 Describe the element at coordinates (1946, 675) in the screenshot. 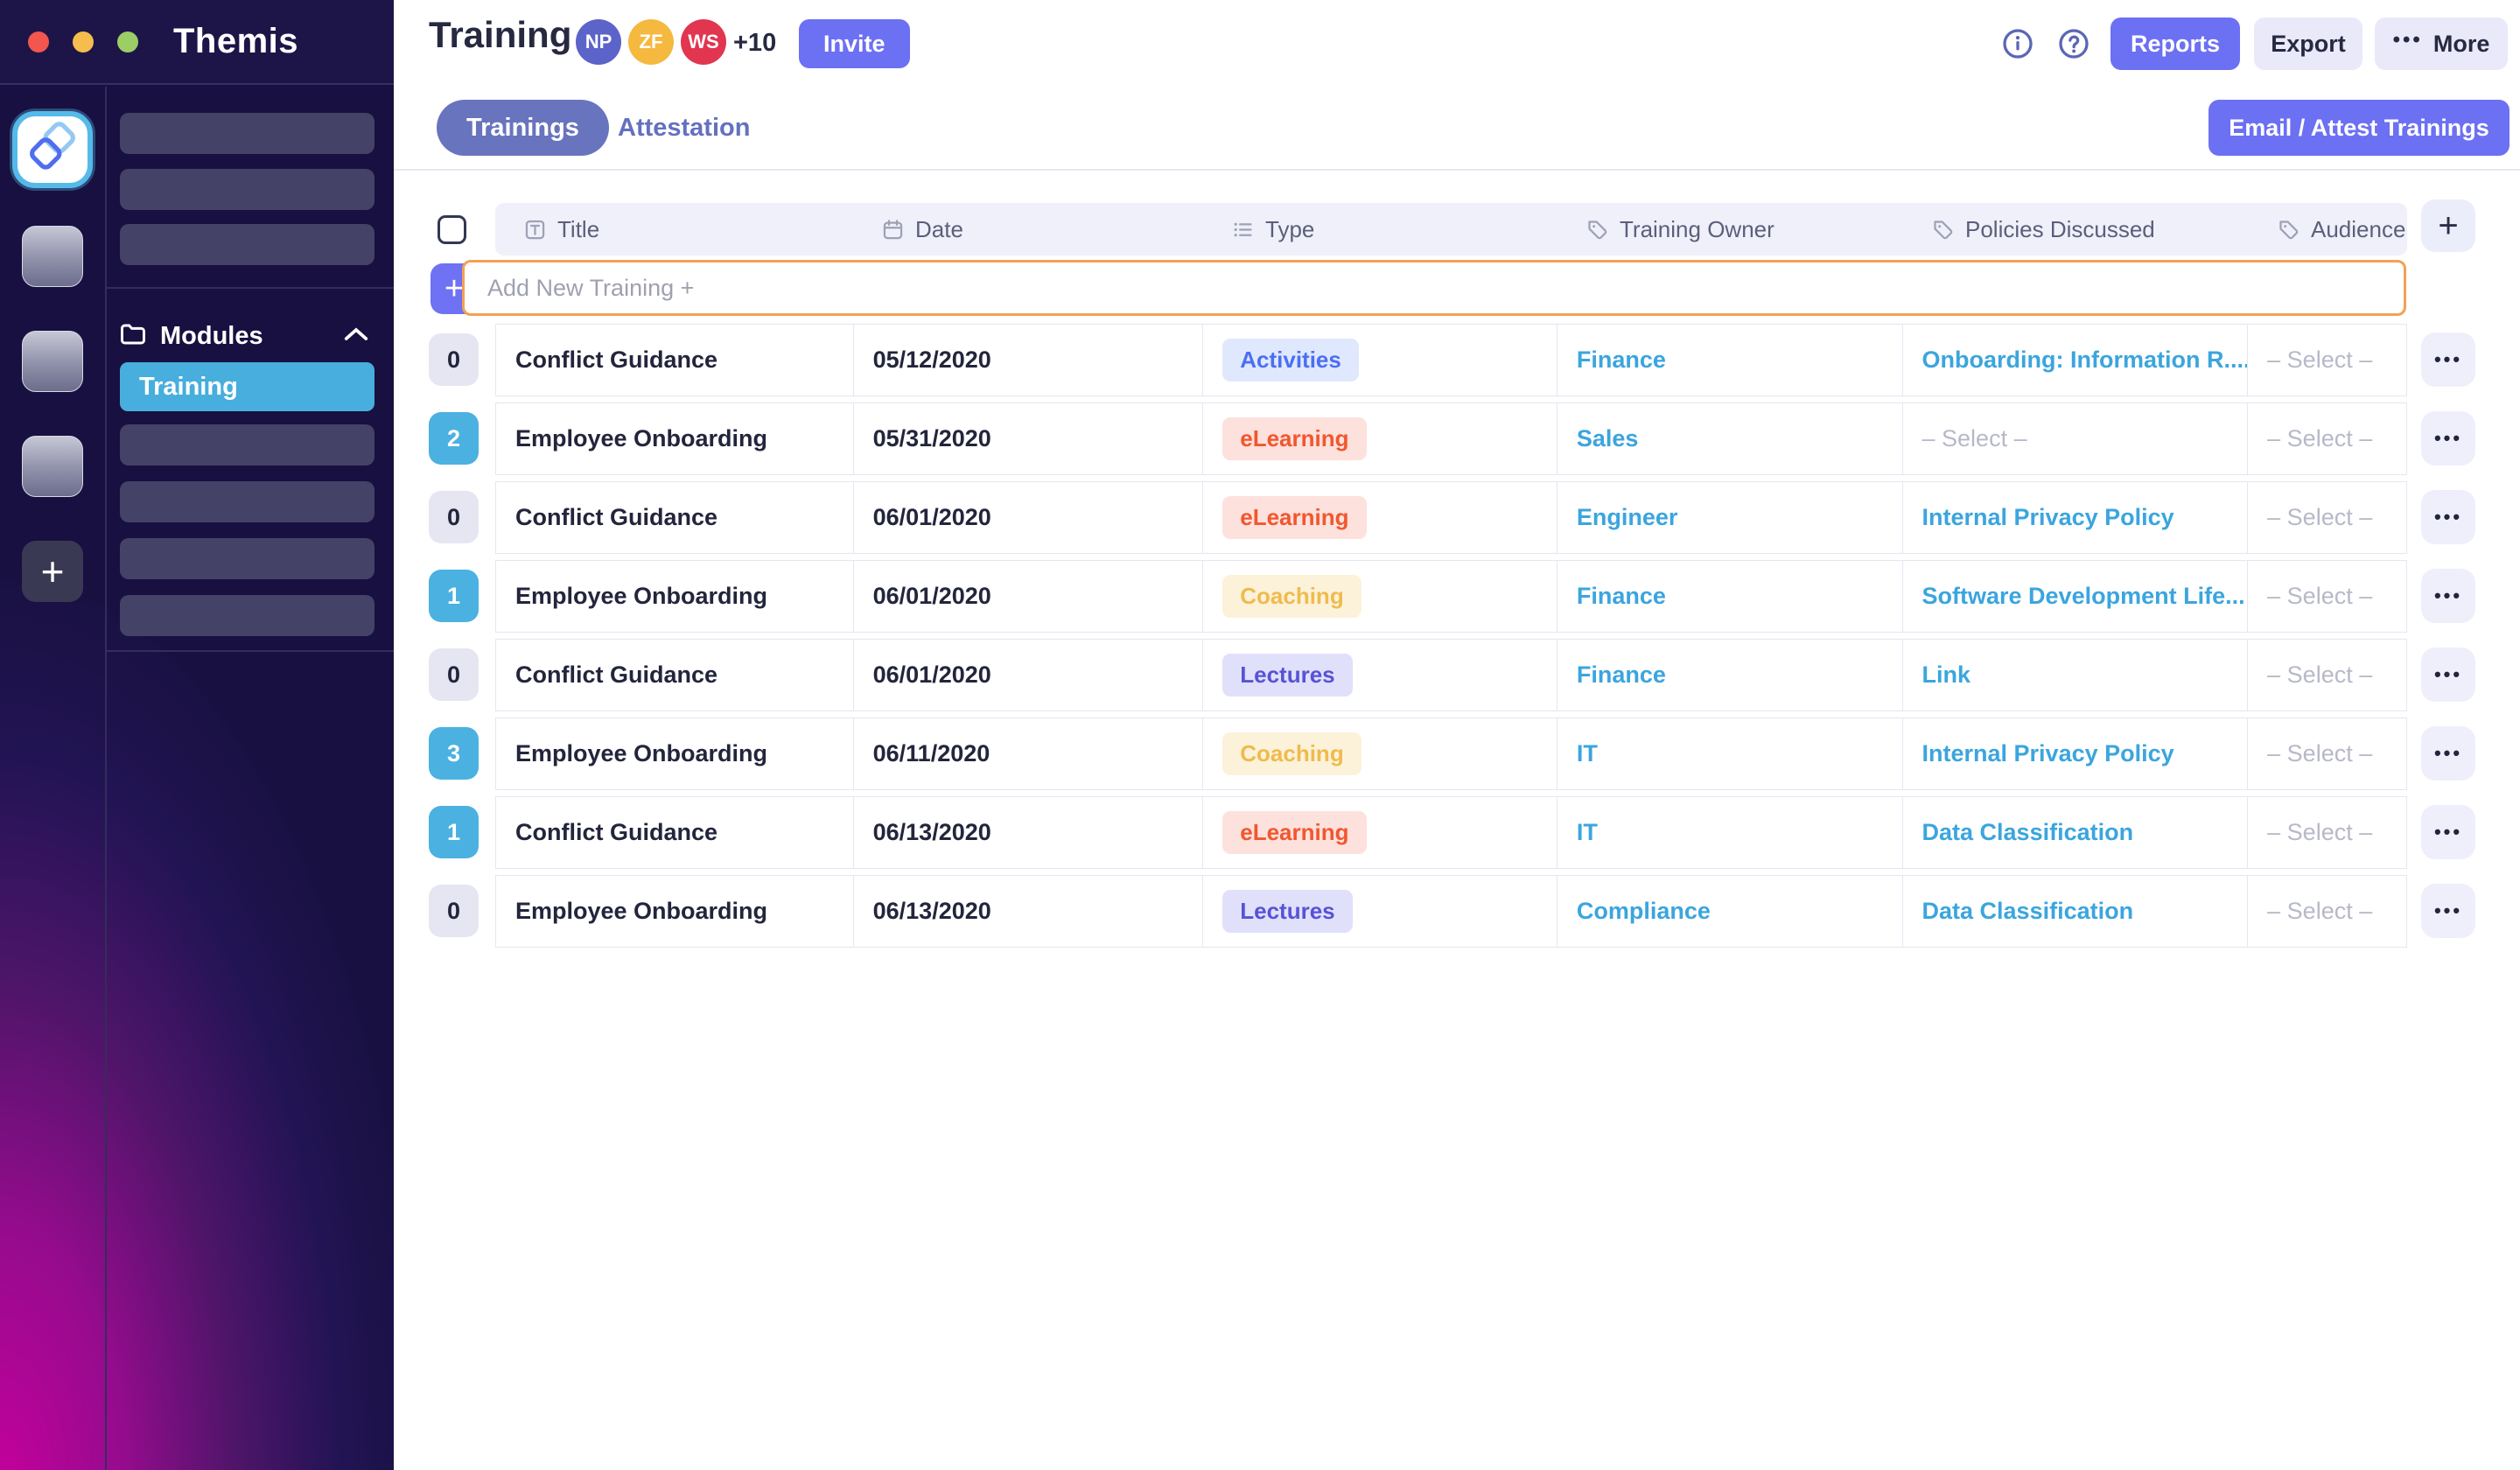

I see `policies-discussed-cell: Link` at that location.